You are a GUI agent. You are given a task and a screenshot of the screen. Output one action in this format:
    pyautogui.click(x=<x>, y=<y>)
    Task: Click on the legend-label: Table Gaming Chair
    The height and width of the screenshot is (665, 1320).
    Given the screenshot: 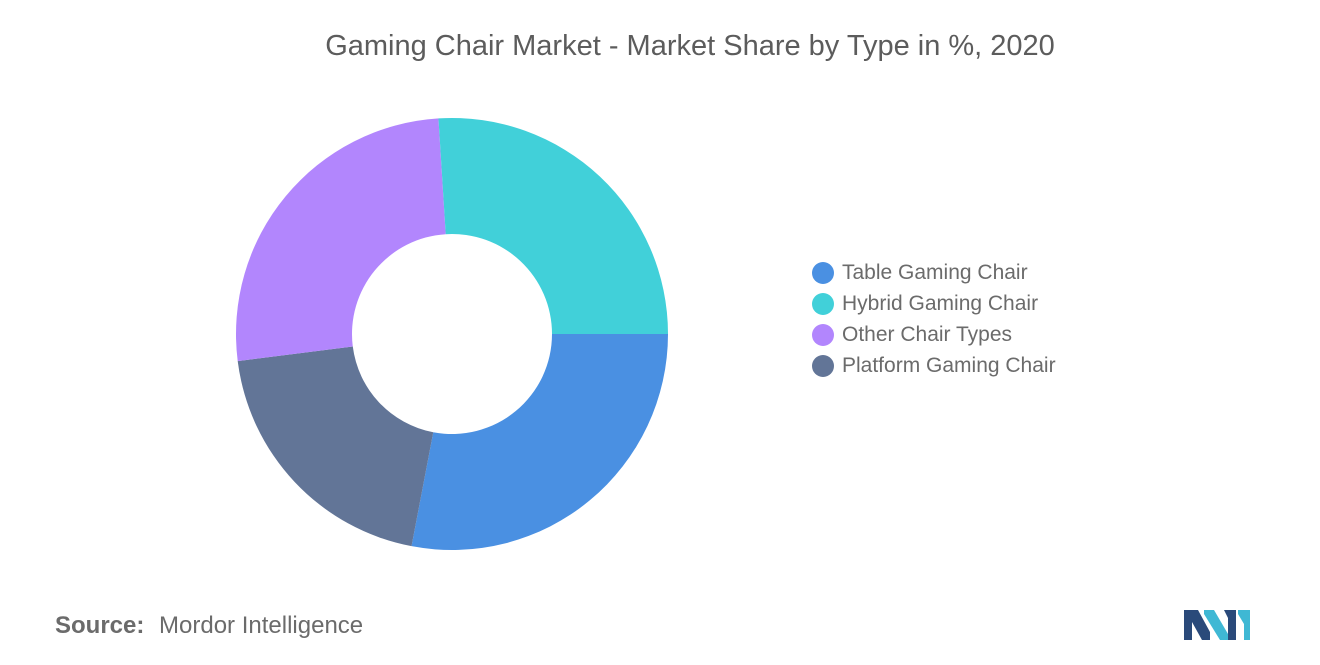 What is the action you would take?
    pyautogui.click(x=935, y=272)
    